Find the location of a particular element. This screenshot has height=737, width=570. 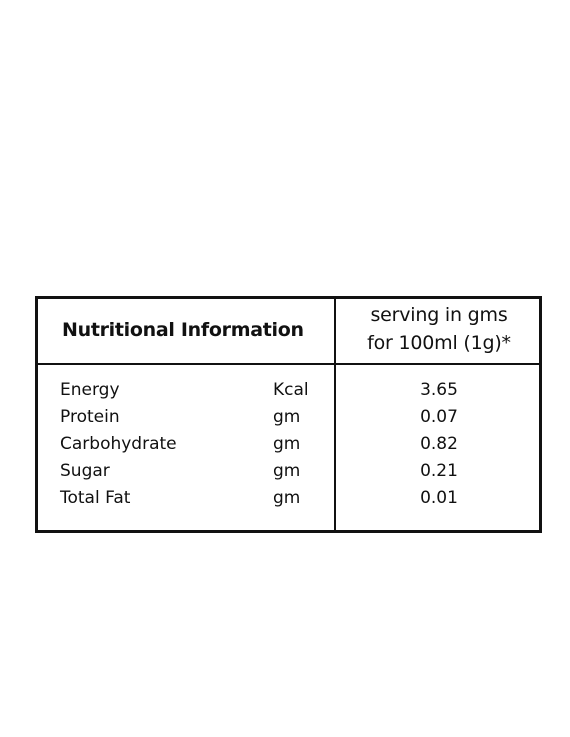

nutrient-value: 0.82 is located at coordinates (439, 444).